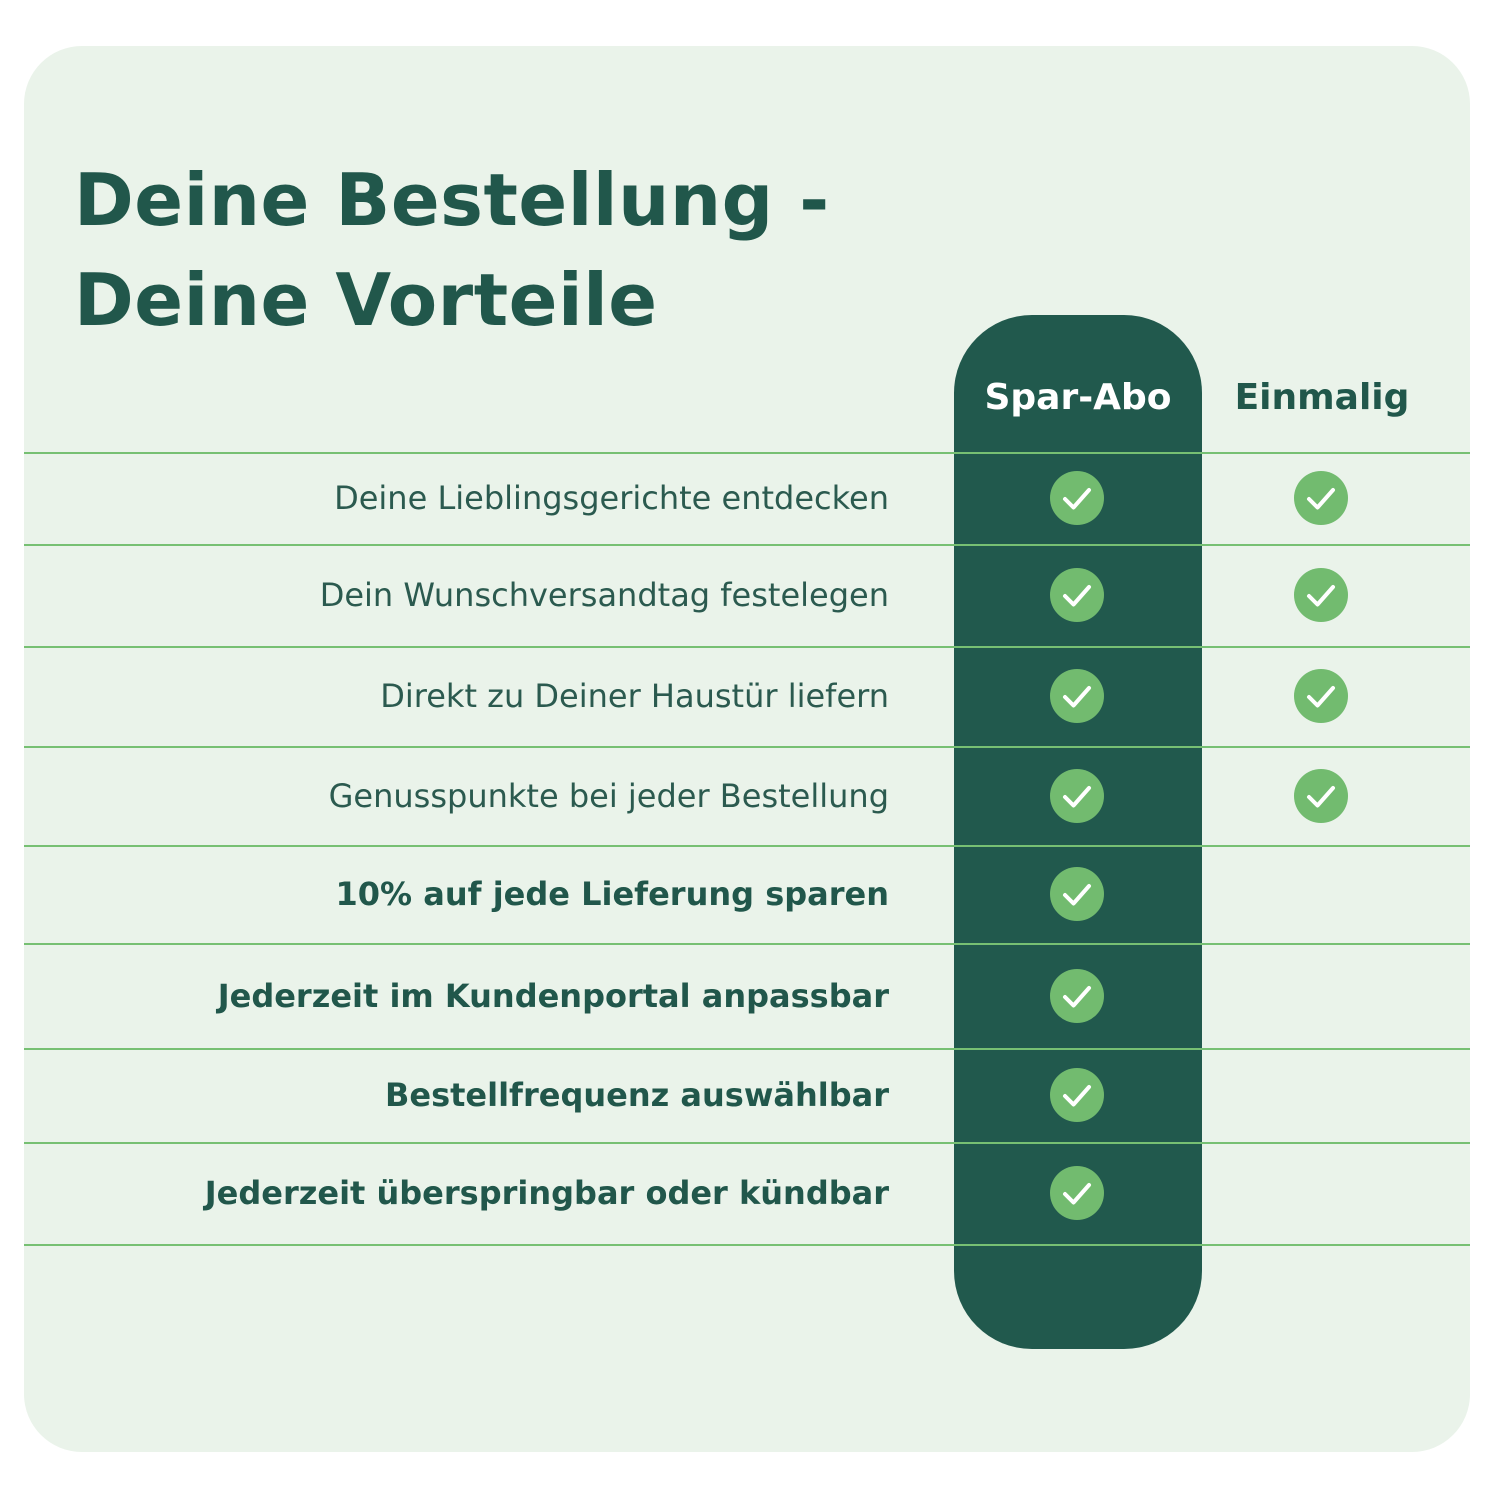  What do you see at coordinates (1078, 397) in the screenshot?
I see `column-header-spar-abo: Spar-Abo` at bounding box center [1078, 397].